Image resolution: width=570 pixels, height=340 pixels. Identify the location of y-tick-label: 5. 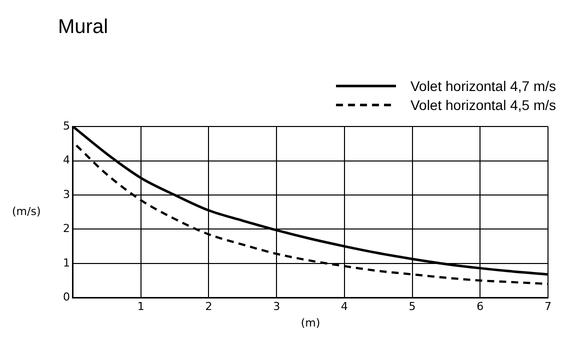
(66, 125).